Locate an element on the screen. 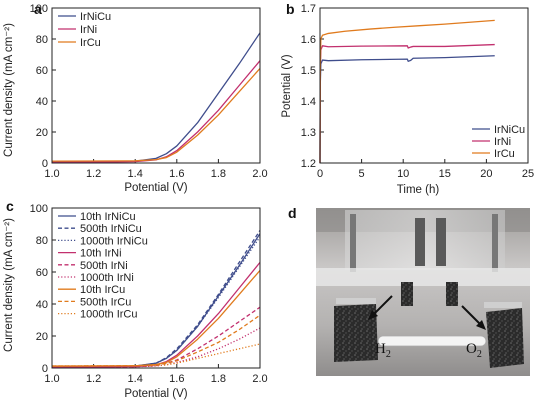 Image resolution: width=554 pixels, height=403 pixels. panel-c-ytick-label: 80 is located at coordinates (42, 241).